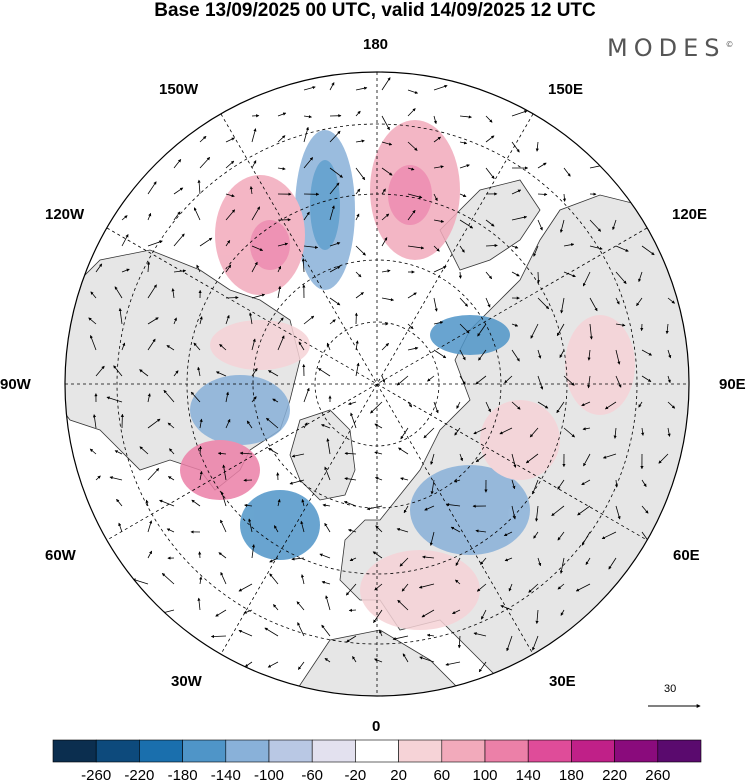 The height and width of the screenshot is (784, 750). What do you see at coordinates (178, 89) in the screenshot?
I see `lon-label-150w: 150W` at bounding box center [178, 89].